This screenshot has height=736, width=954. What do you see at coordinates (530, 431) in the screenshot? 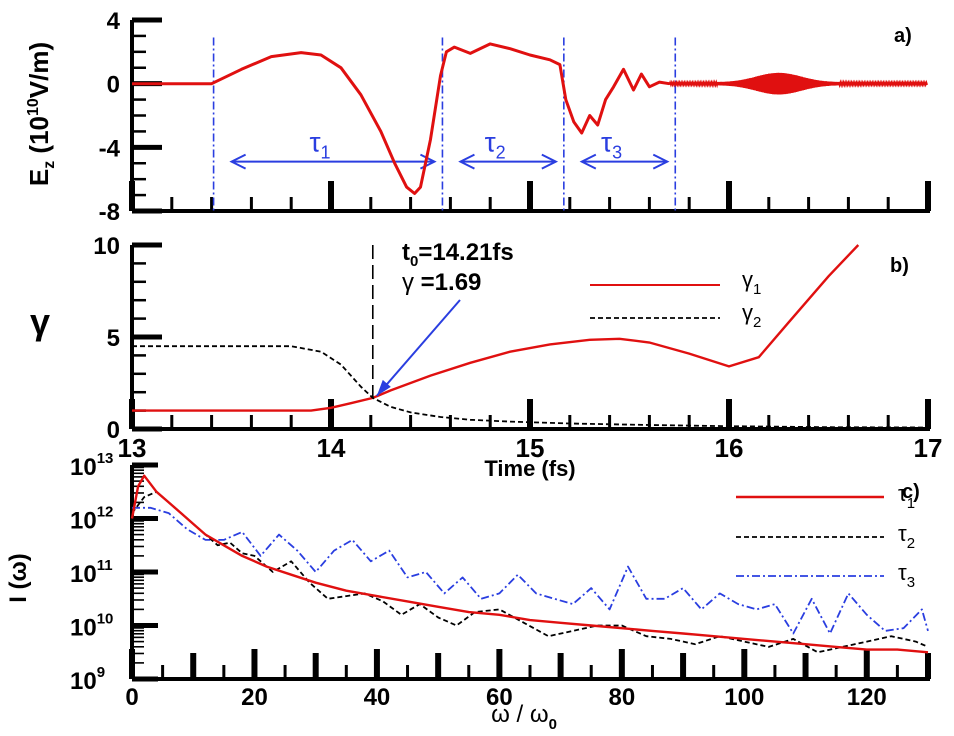
I see `panel-b-xticks: 13 14 15 16 17` at bounding box center [530, 431].